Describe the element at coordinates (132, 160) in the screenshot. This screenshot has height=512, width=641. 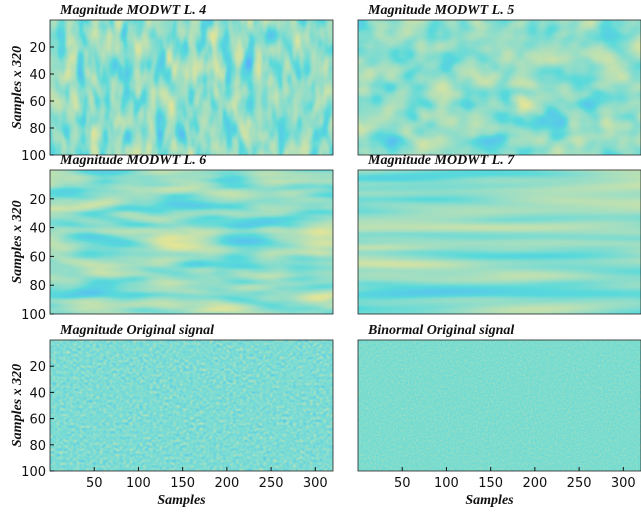
I see `panel-title: Magnitude MODWT L. 6` at that location.